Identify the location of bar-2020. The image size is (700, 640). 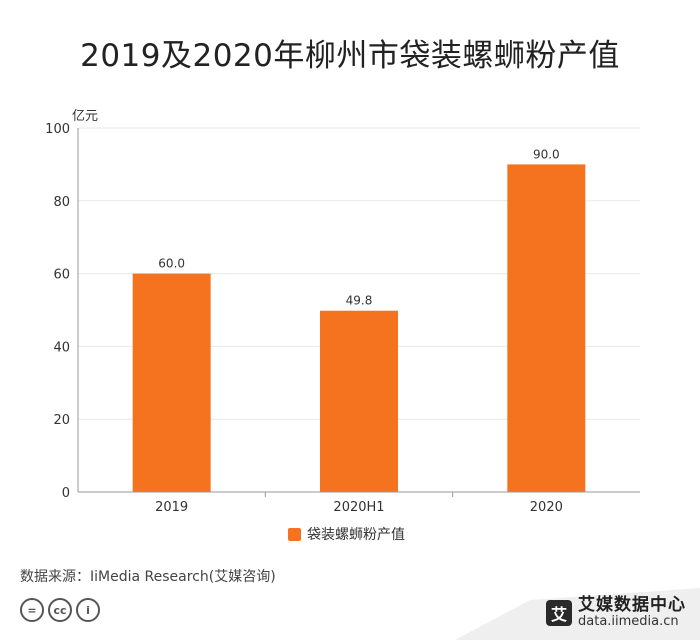
(546, 328).